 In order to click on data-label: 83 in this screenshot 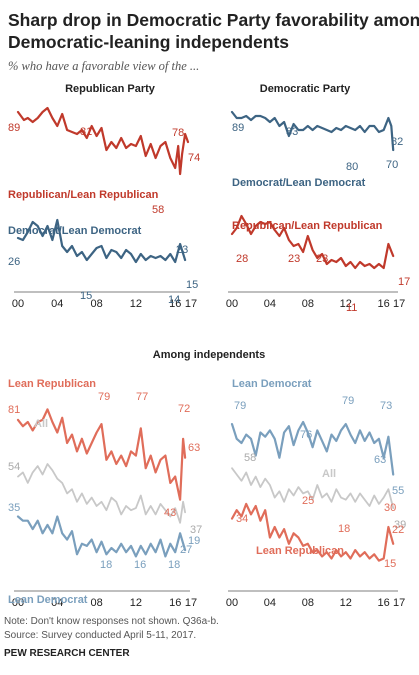, I will do `click(292, 132)`.